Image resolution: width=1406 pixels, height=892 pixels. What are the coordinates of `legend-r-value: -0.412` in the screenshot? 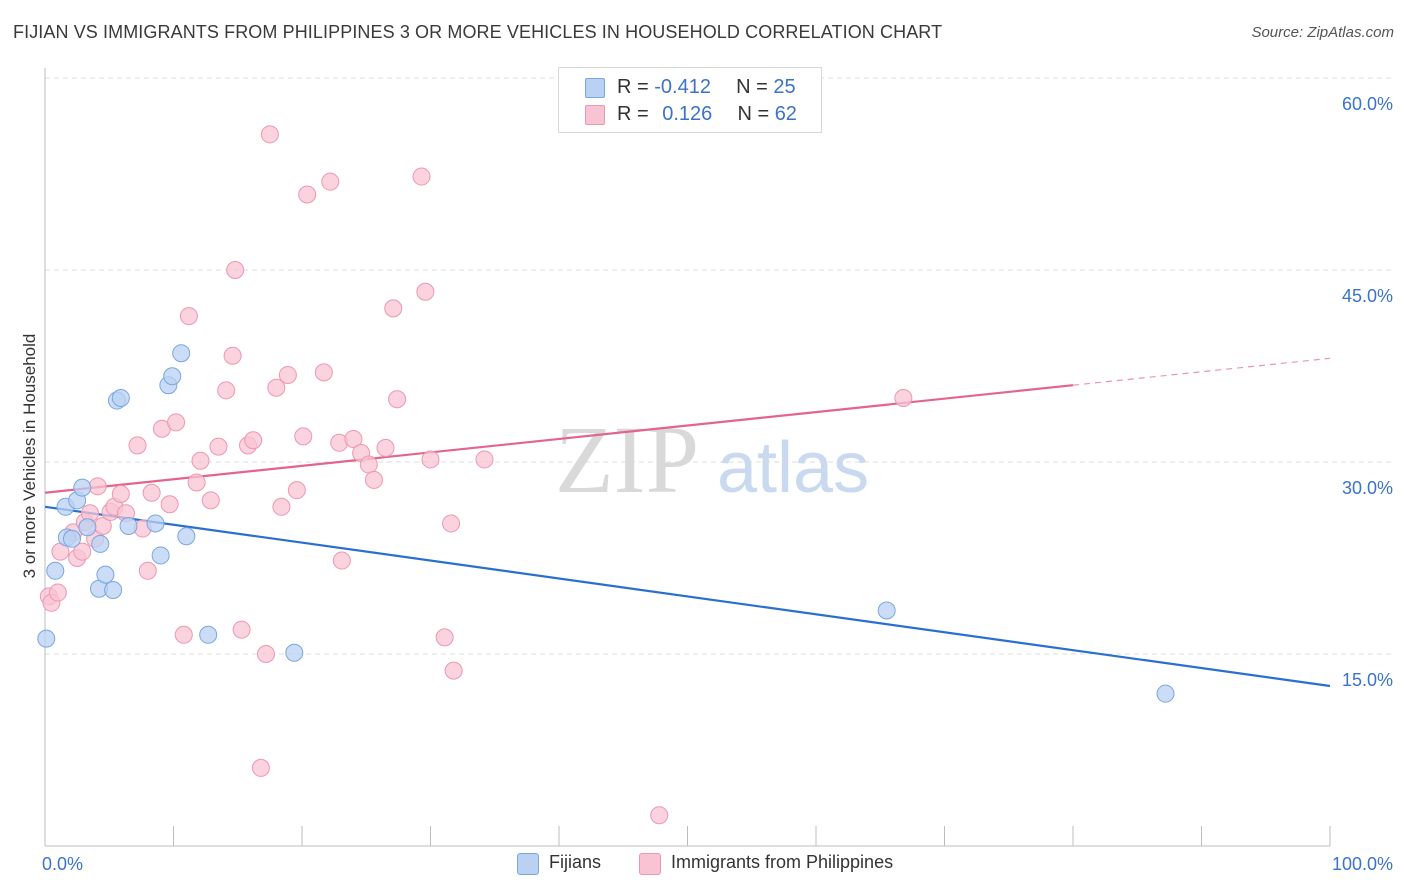 It's located at (682, 87).